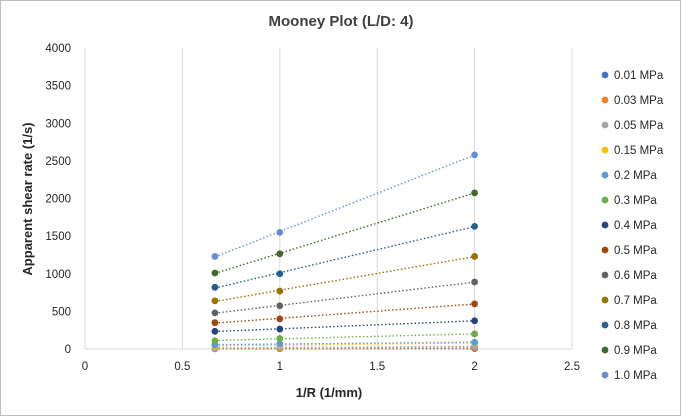  What do you see at coordinates (58, 49) in the screenshot?
I see `y-tick-label: 4000` at bounding box center [58, 49].